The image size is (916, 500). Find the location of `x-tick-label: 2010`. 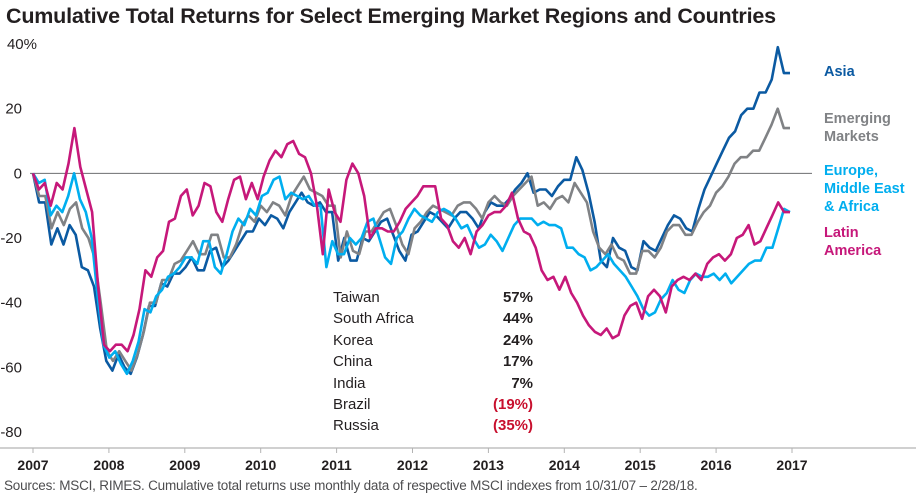

x-tick-label: 2010 is located at coordinates (260, 465).